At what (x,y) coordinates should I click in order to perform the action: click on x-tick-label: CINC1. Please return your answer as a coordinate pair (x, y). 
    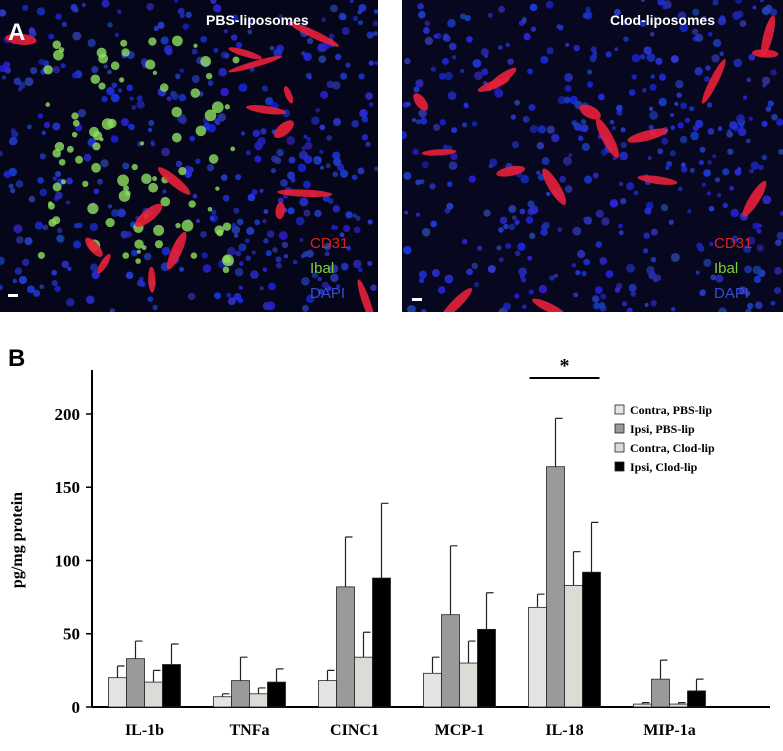
    Looking at the image, I should click on (354, 730).